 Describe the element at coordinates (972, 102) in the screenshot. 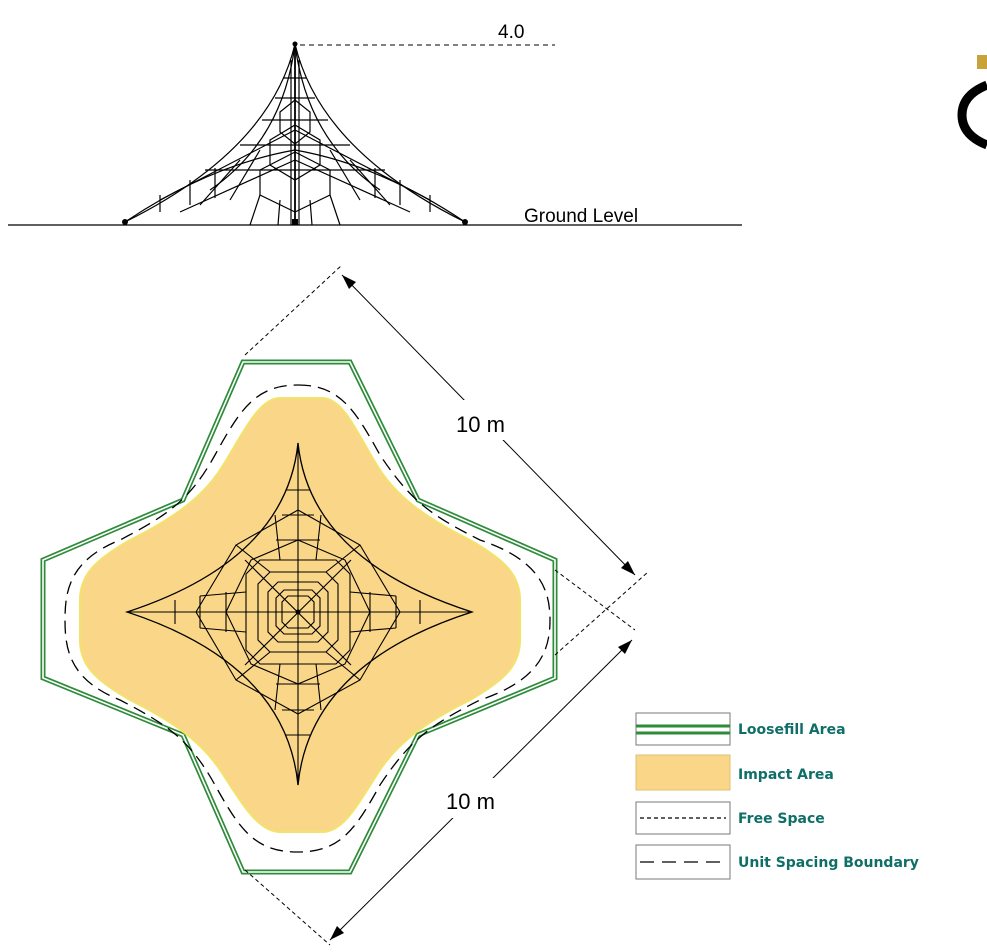

I see `brand-logo` at that location.